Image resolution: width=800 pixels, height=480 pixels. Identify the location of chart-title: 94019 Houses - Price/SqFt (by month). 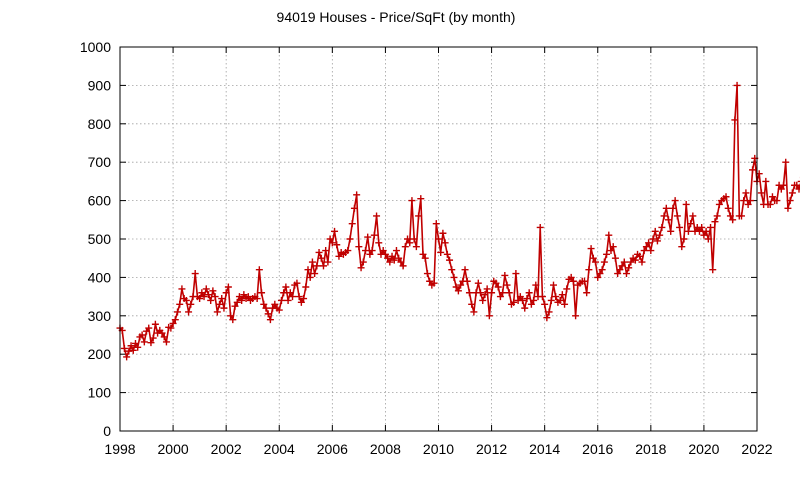
(396, 17).